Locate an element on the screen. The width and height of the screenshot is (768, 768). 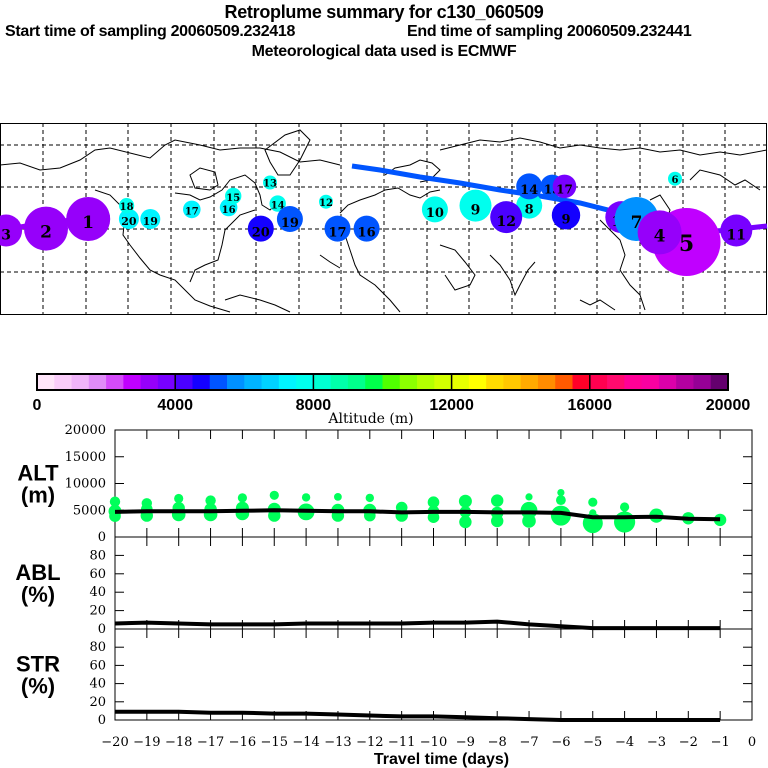
x-tick-label: −8 is located at coordinates (497, 742).